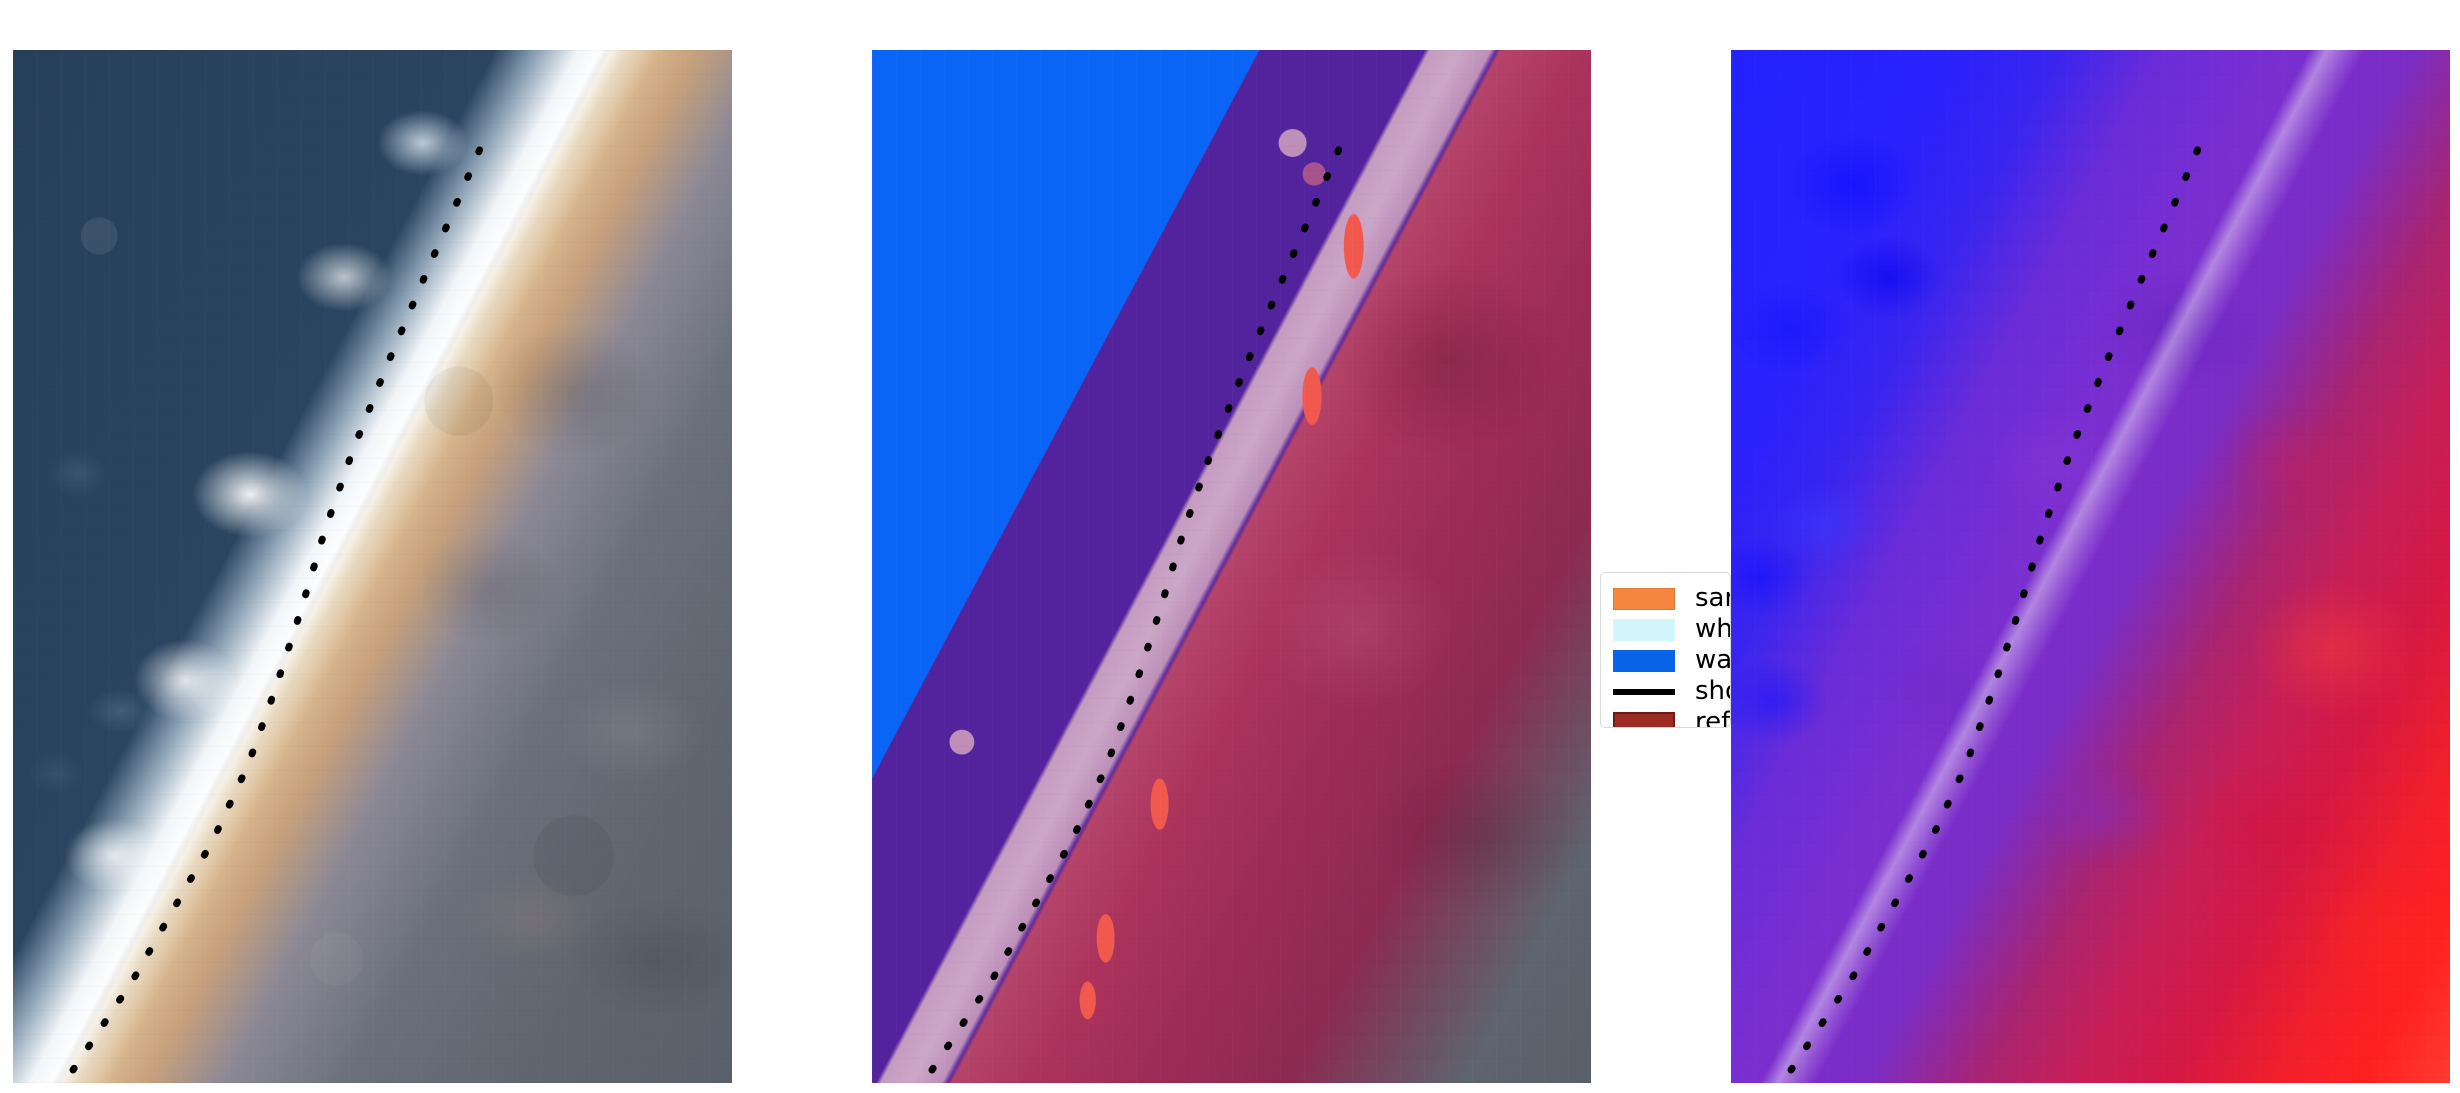 The image size is (2460, 1093). What do you see at coordinates (1644, 629) in the screenshot?
I see `legend-swatch-whitewater` at bounding box center [1644, 629].